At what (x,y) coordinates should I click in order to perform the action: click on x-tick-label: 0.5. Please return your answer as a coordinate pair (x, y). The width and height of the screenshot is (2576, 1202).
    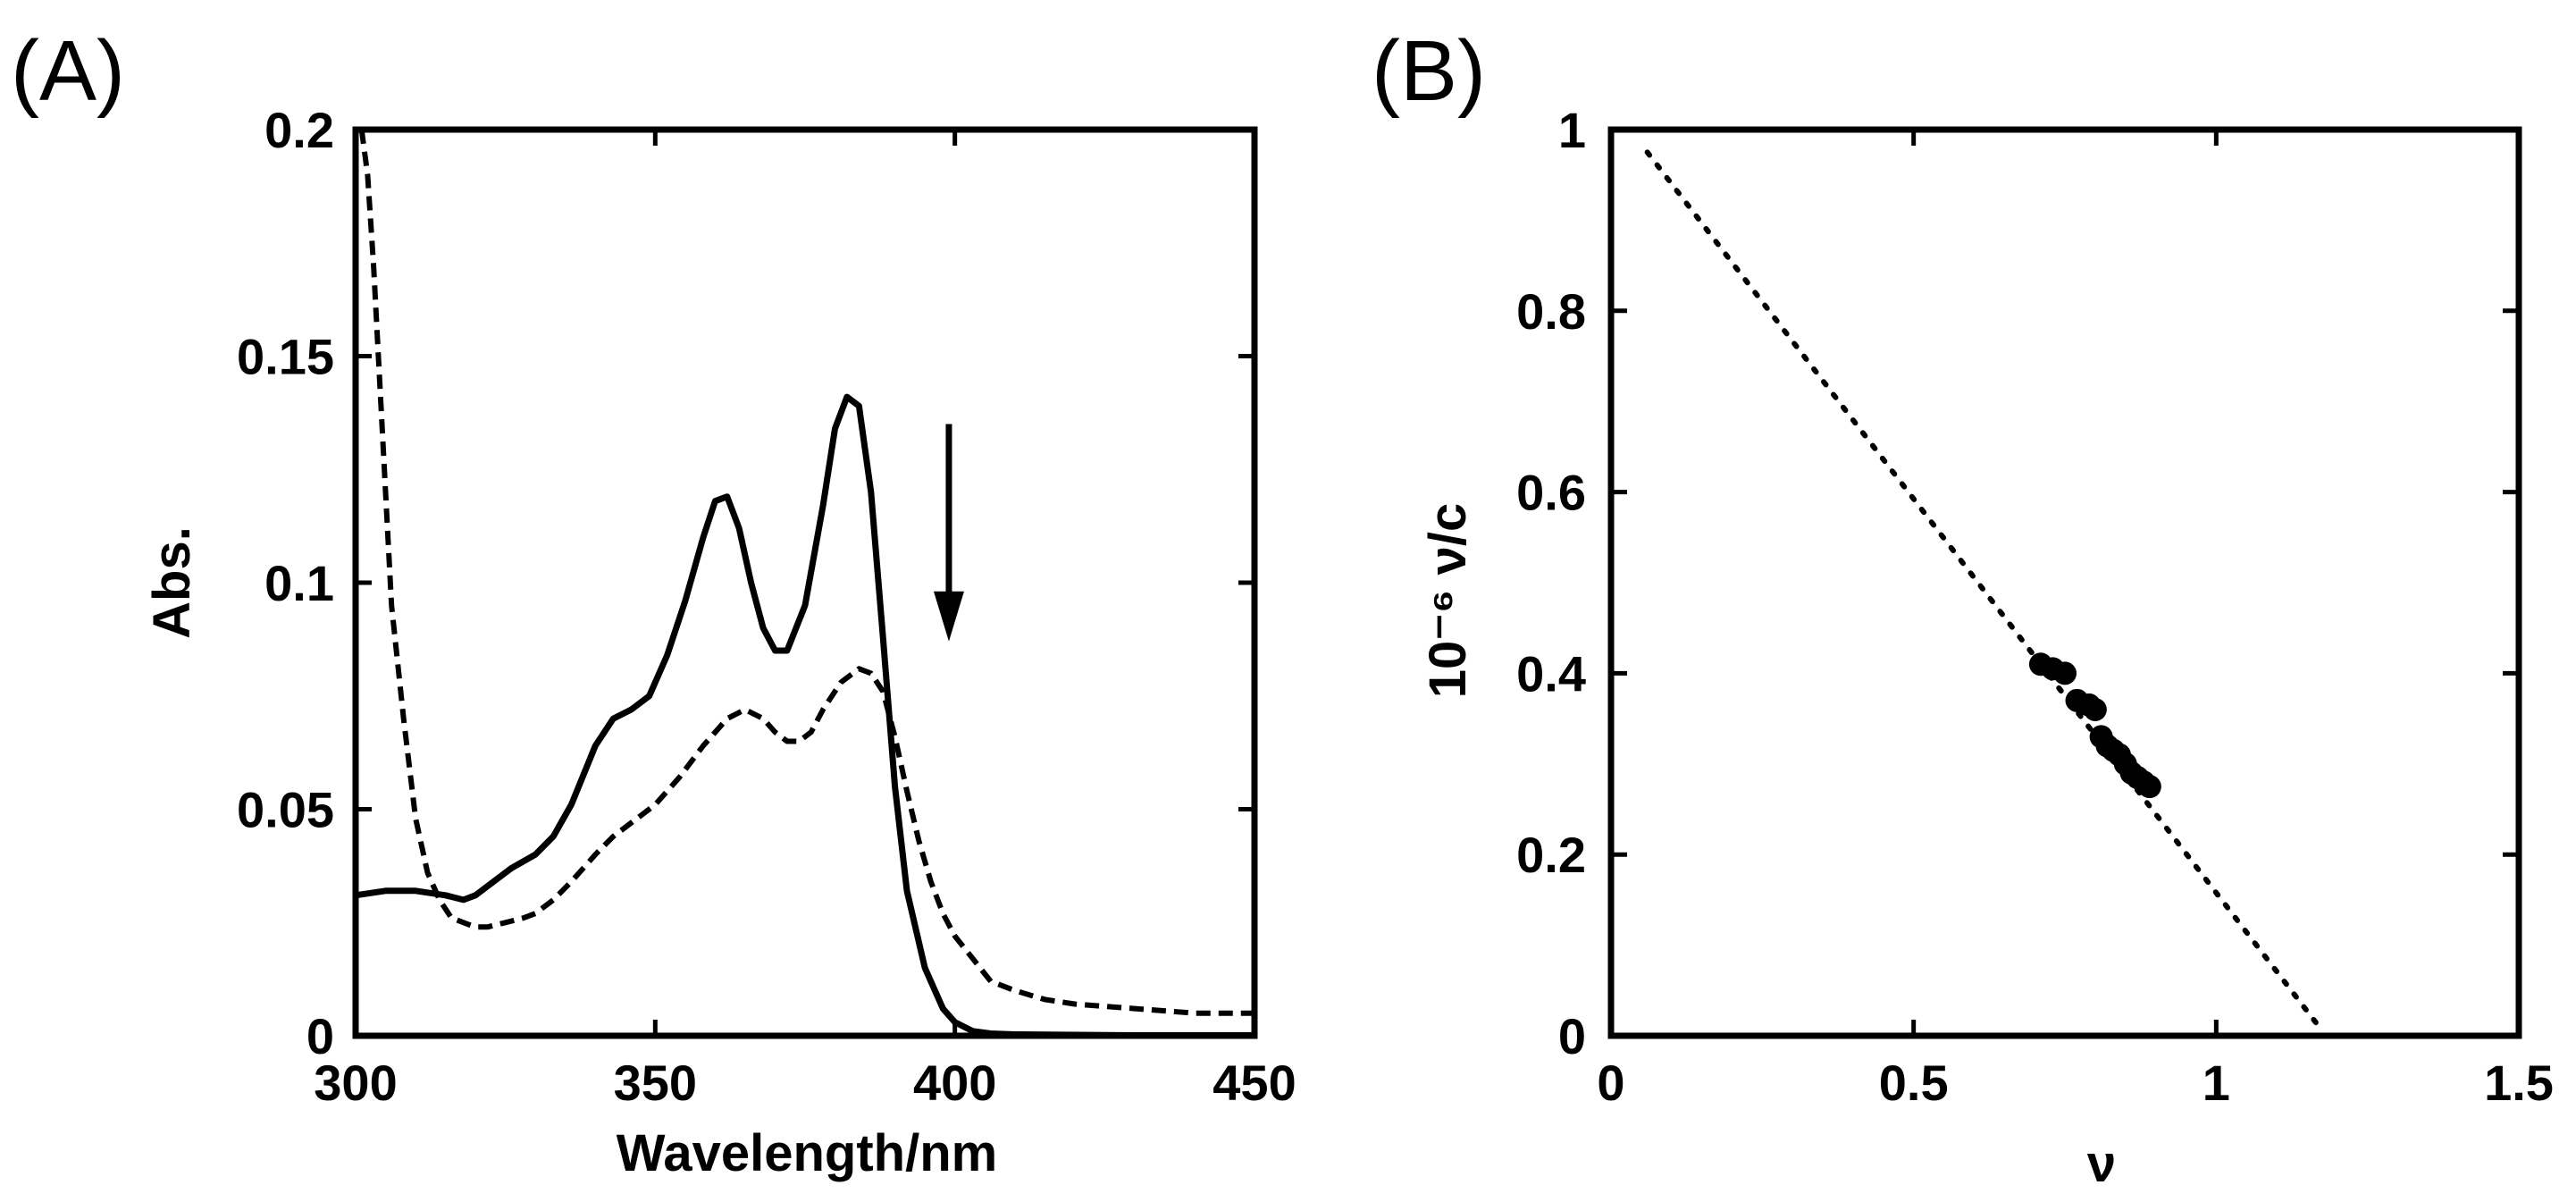
    Looking at the image, I should click on (1914, 1083).